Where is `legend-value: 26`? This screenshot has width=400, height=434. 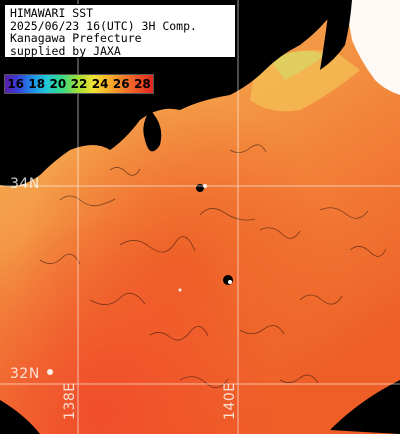 legend-value: 26 is located at coordinates (121, 84).